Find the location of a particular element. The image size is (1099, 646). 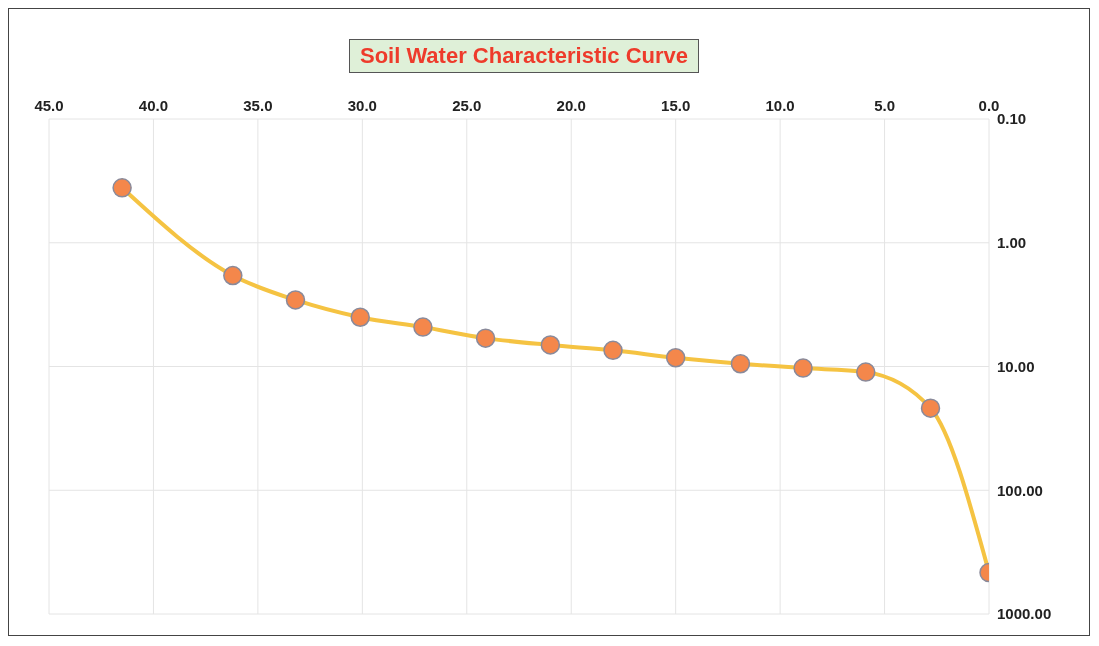

x-tick-label: 30.0 is located at coordinates (362, 105).